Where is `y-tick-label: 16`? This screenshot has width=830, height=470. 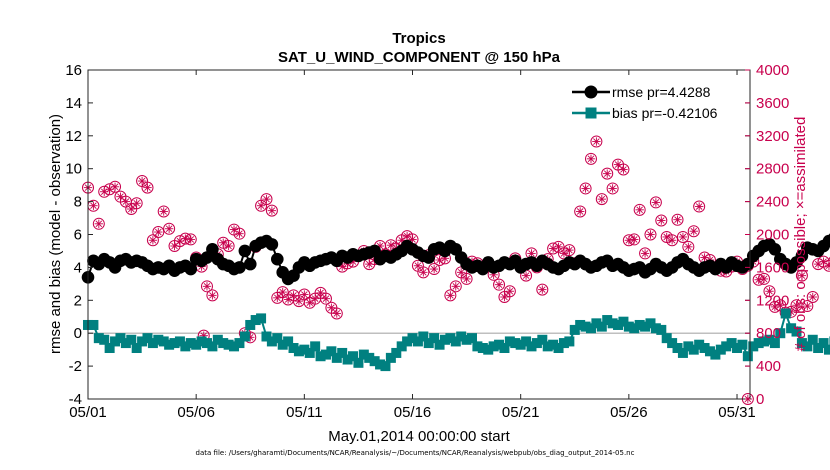 y-tick-label: 16 is located at coordinates (73, 70).